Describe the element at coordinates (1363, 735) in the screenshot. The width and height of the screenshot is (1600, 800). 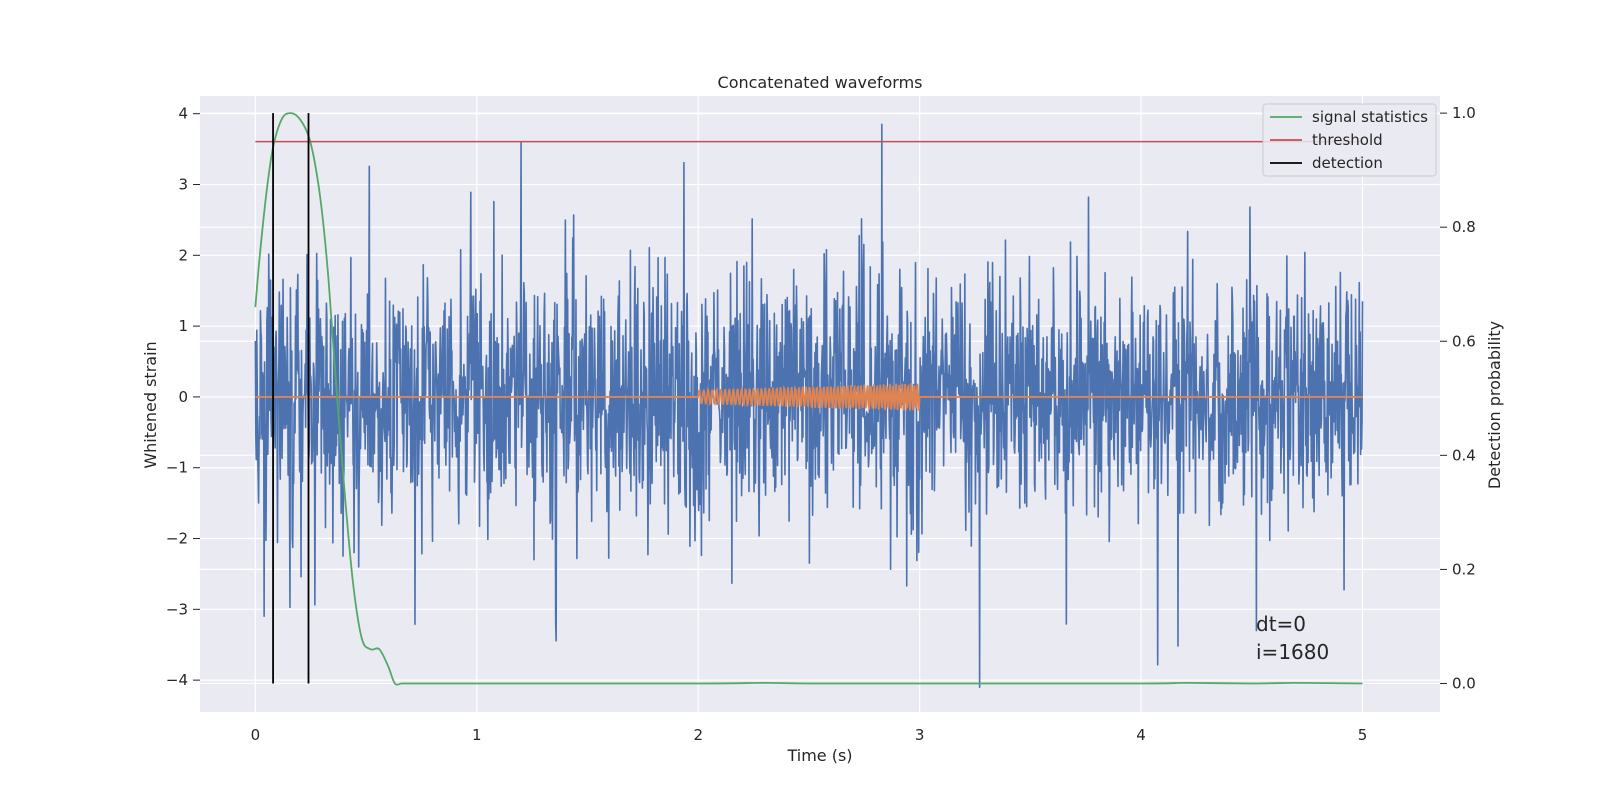
I see `x-tick-label: 5` at that location.